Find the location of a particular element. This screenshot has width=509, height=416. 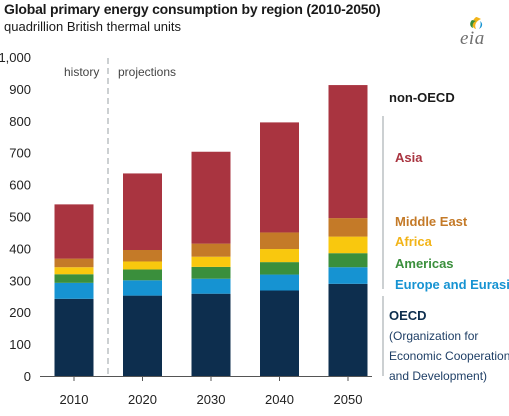

legend-africa: Africa is located at coordinates (414, 241).